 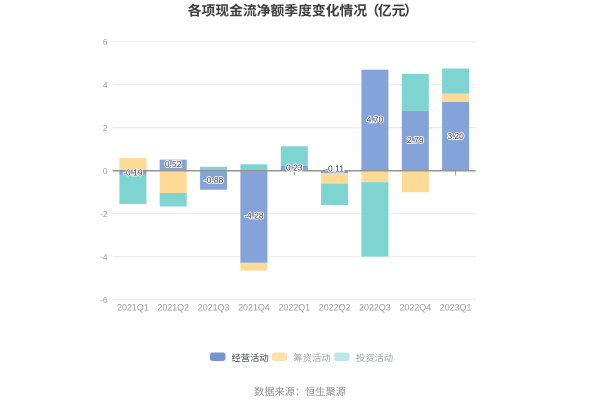 What do you see at coordinates (105, 128) in the screenshot?
I see `svg-text: 2` at bounding box center [105, 128].